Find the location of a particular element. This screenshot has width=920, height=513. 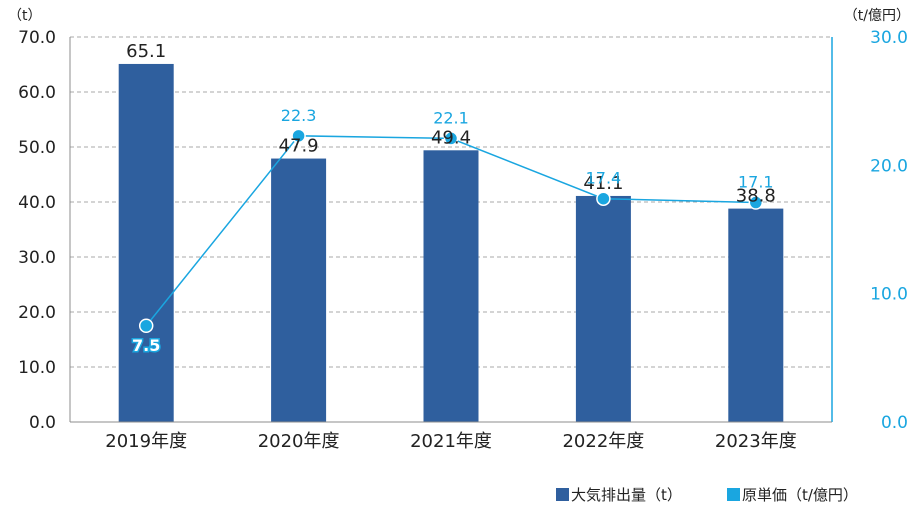

bar-value-label: 49.4 is located at coordinates (451, 137).